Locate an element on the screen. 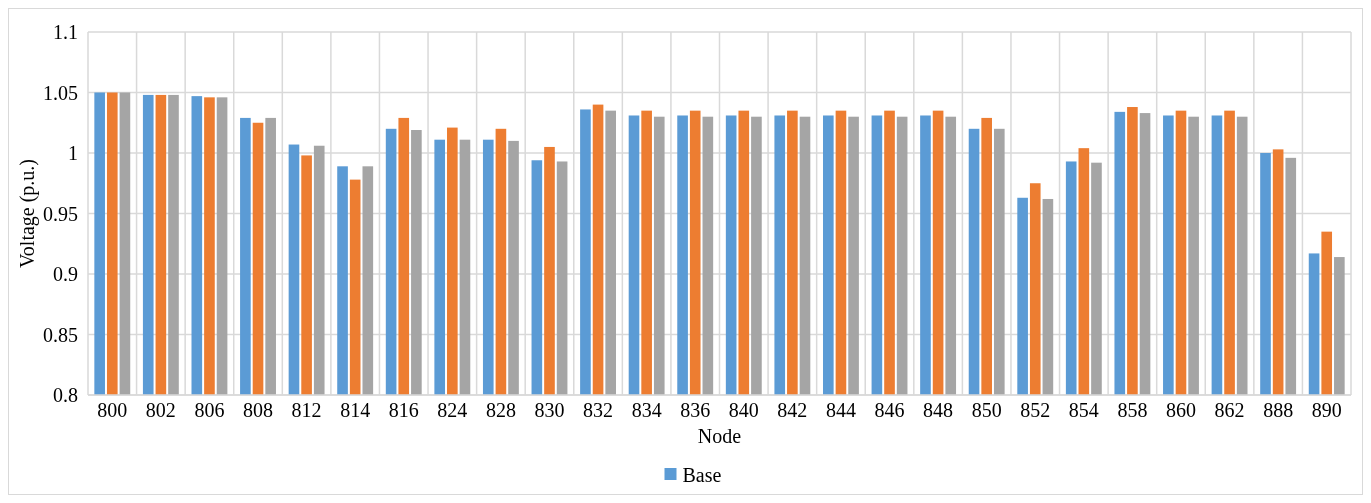  x-tick-label: 816 is located at coordinates (403, 410).